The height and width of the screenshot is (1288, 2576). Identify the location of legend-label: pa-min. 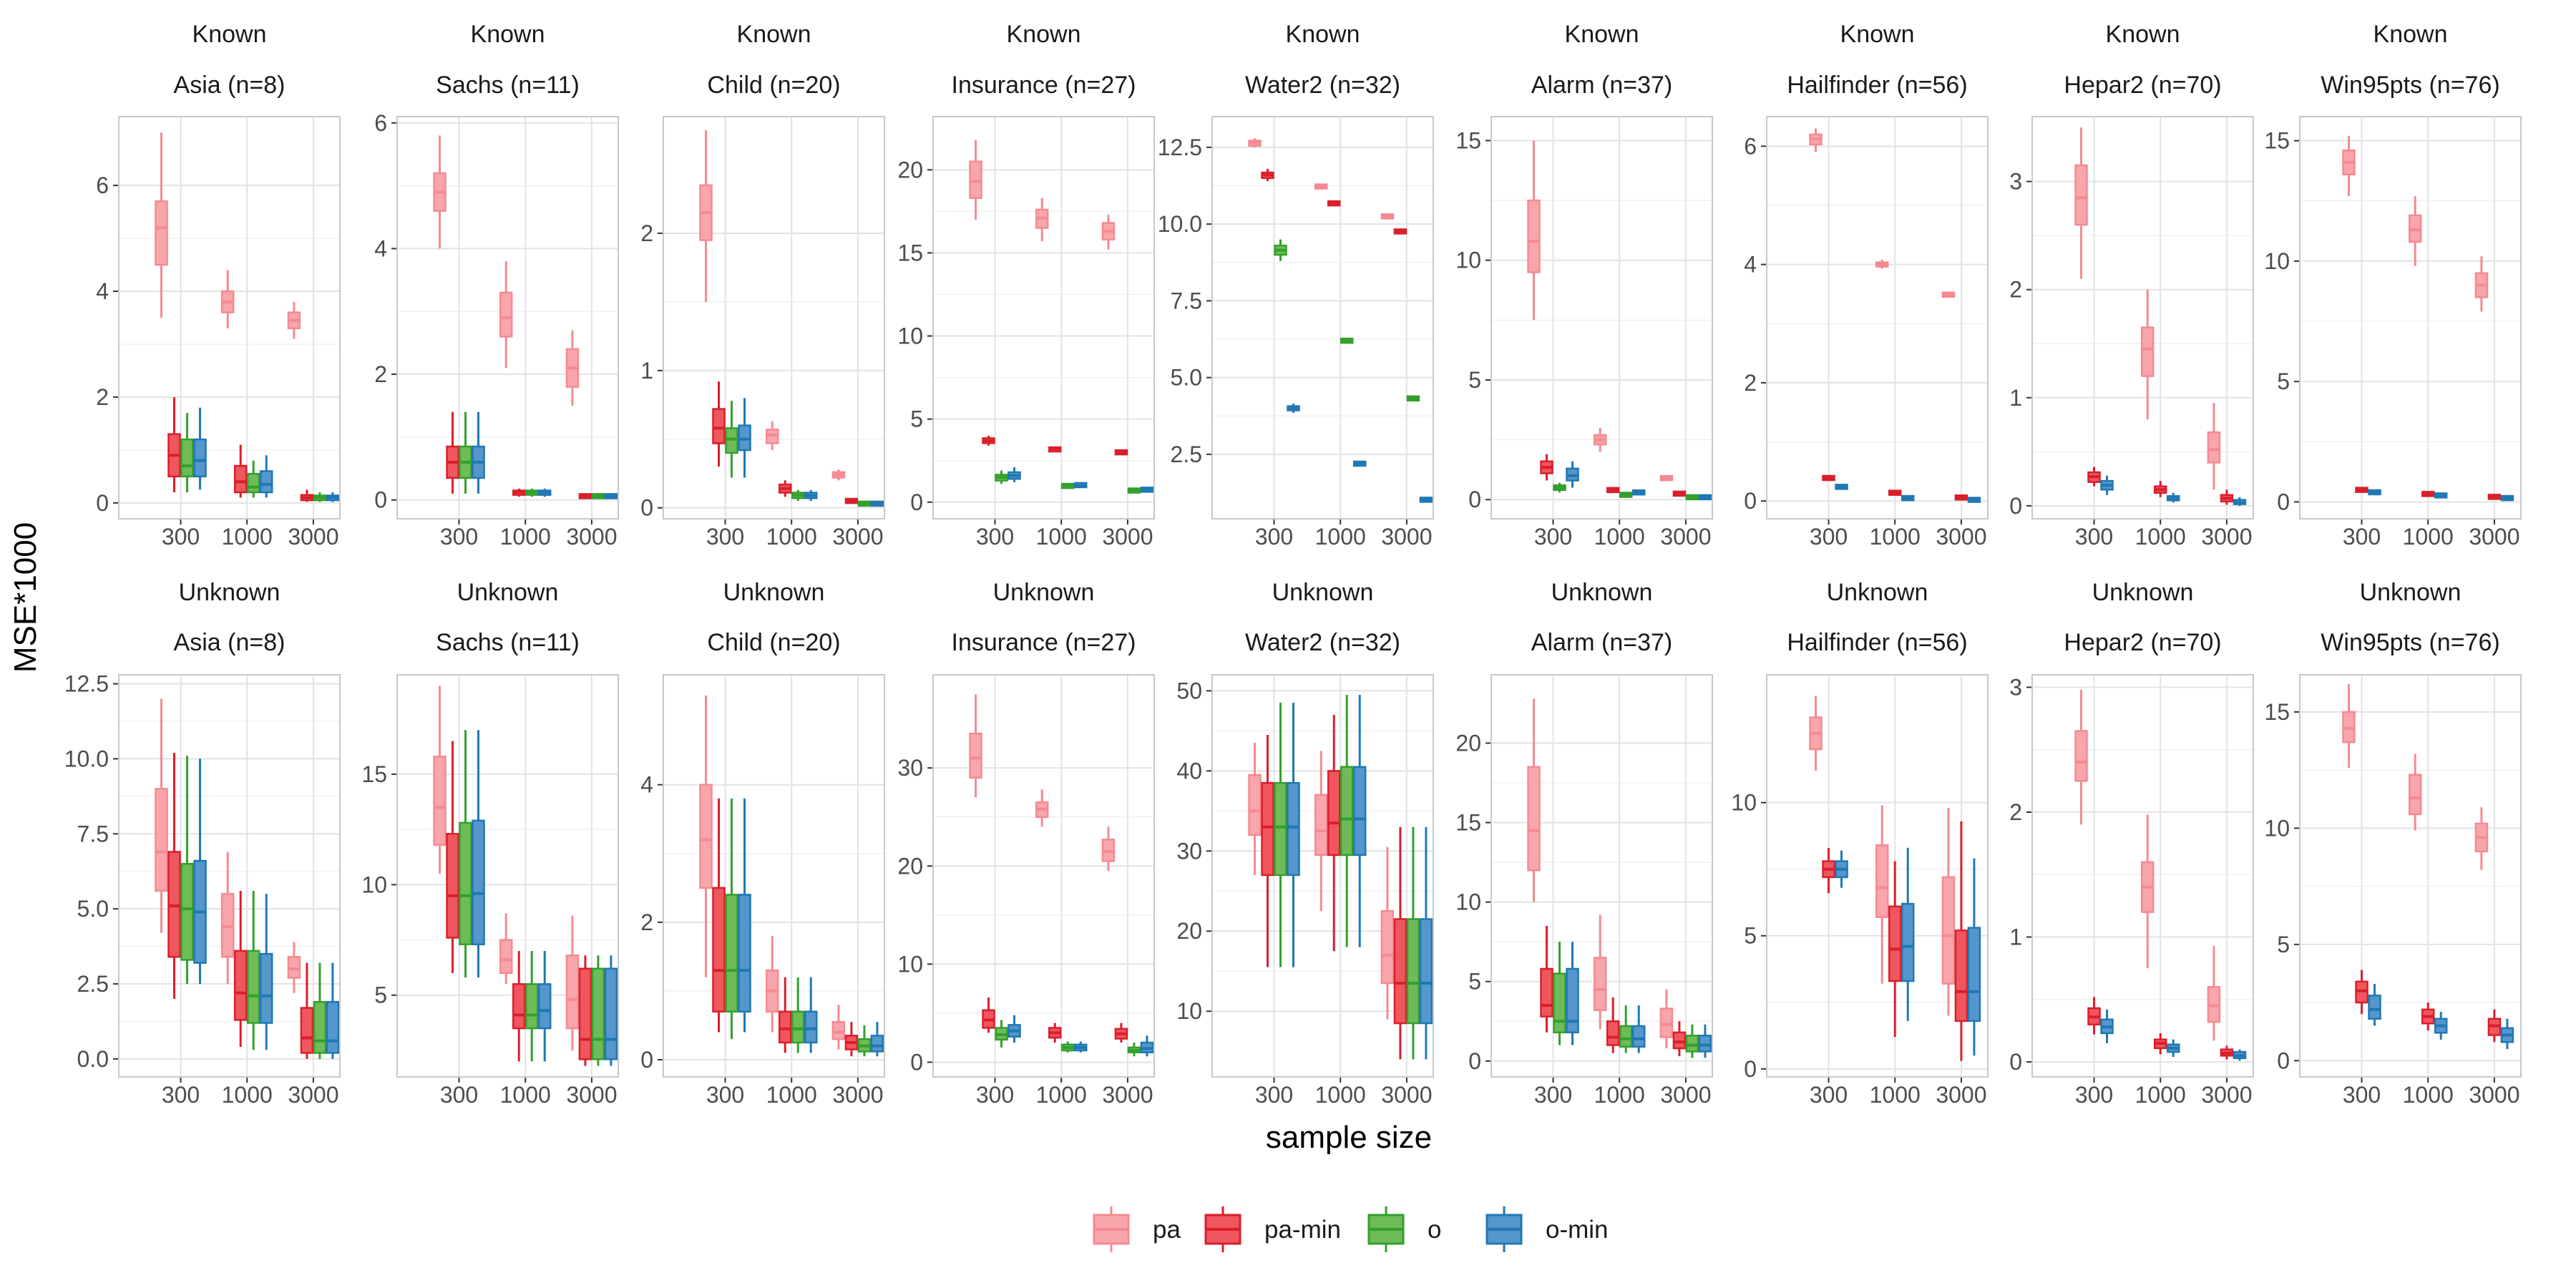
(1302, 1230).